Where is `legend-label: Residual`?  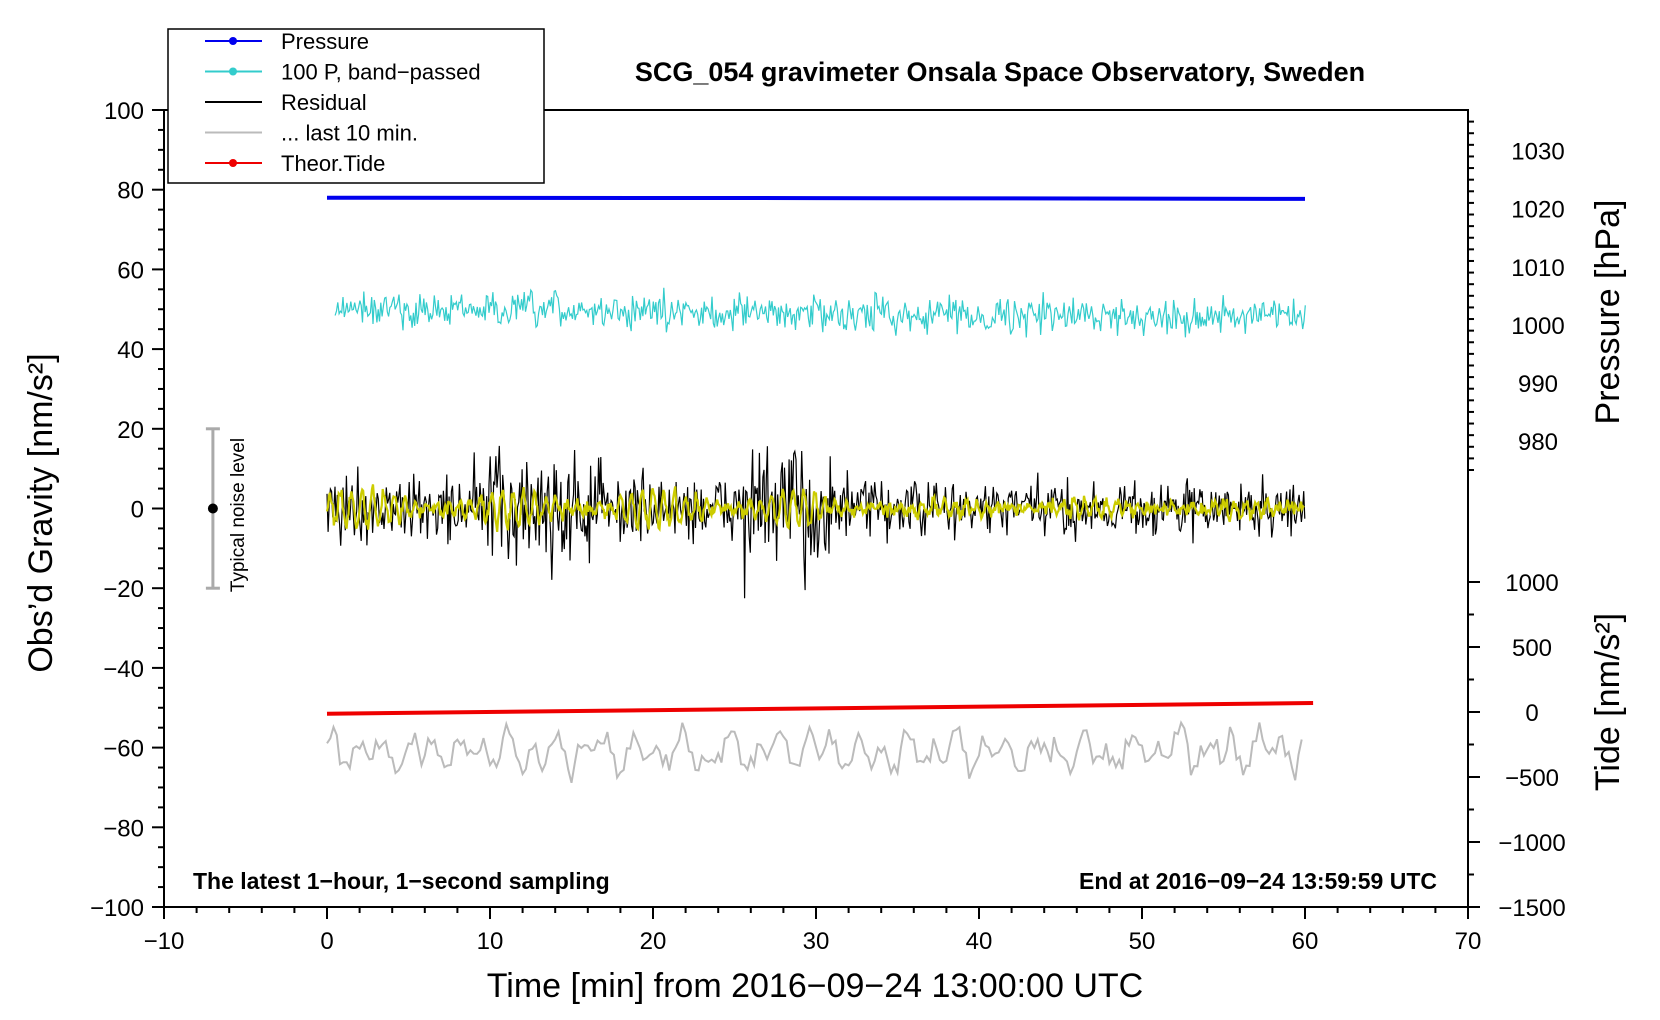 legend-label: Residual is located at coordinates (324, 102).